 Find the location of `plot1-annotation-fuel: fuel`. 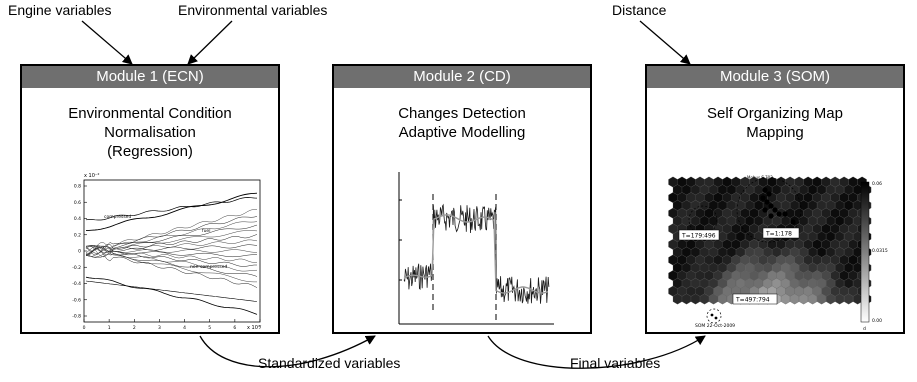

plot1-annotation-fuel: fuel is located at coordinates (206, 231).